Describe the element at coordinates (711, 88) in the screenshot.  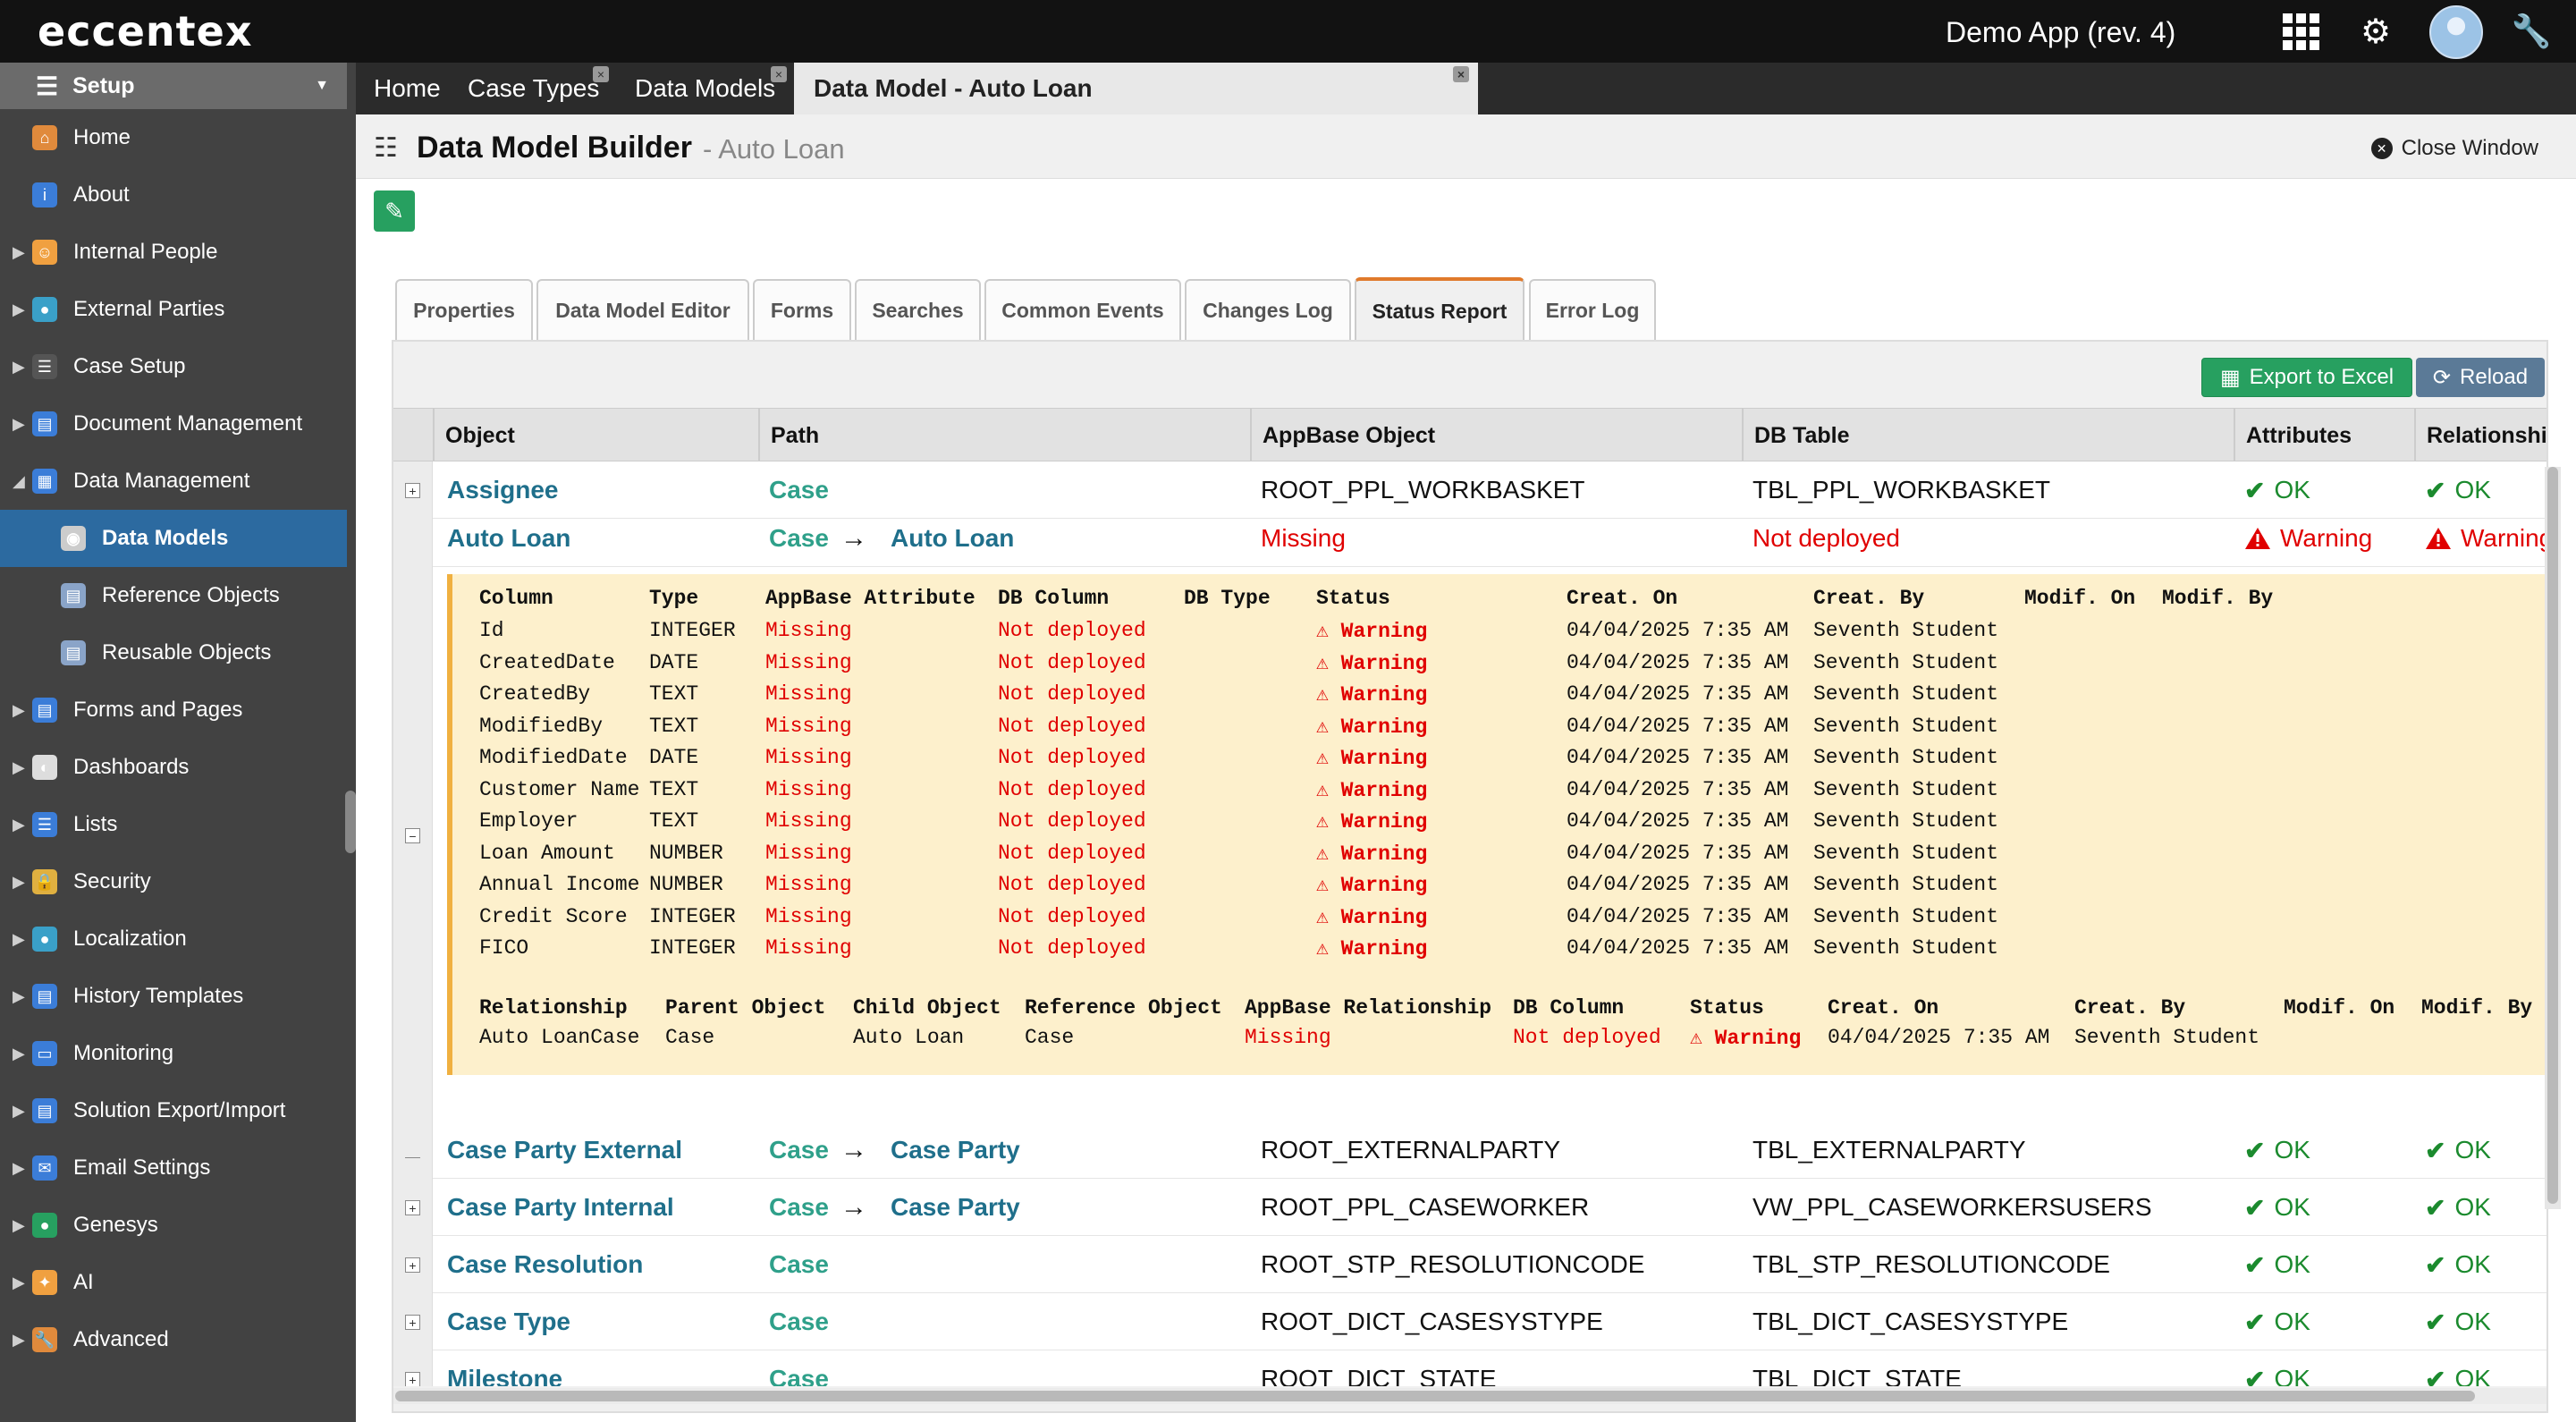
I see `doc-tab-data-models: Data Models ×` at that location.